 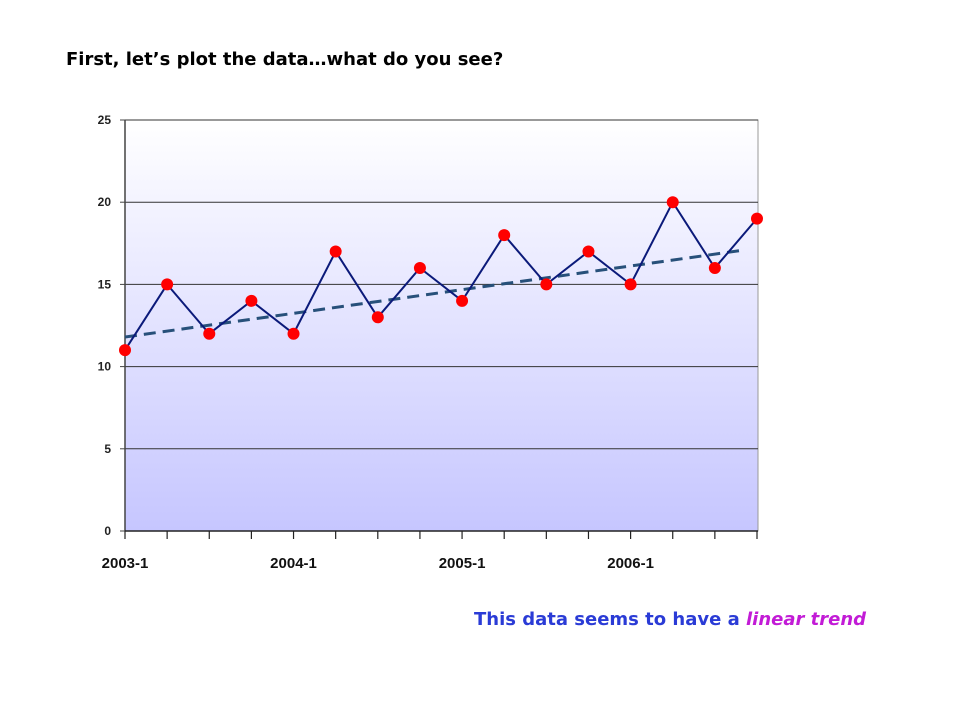 I want to click on y-tick-label: 20, so click(x=105, y=202).